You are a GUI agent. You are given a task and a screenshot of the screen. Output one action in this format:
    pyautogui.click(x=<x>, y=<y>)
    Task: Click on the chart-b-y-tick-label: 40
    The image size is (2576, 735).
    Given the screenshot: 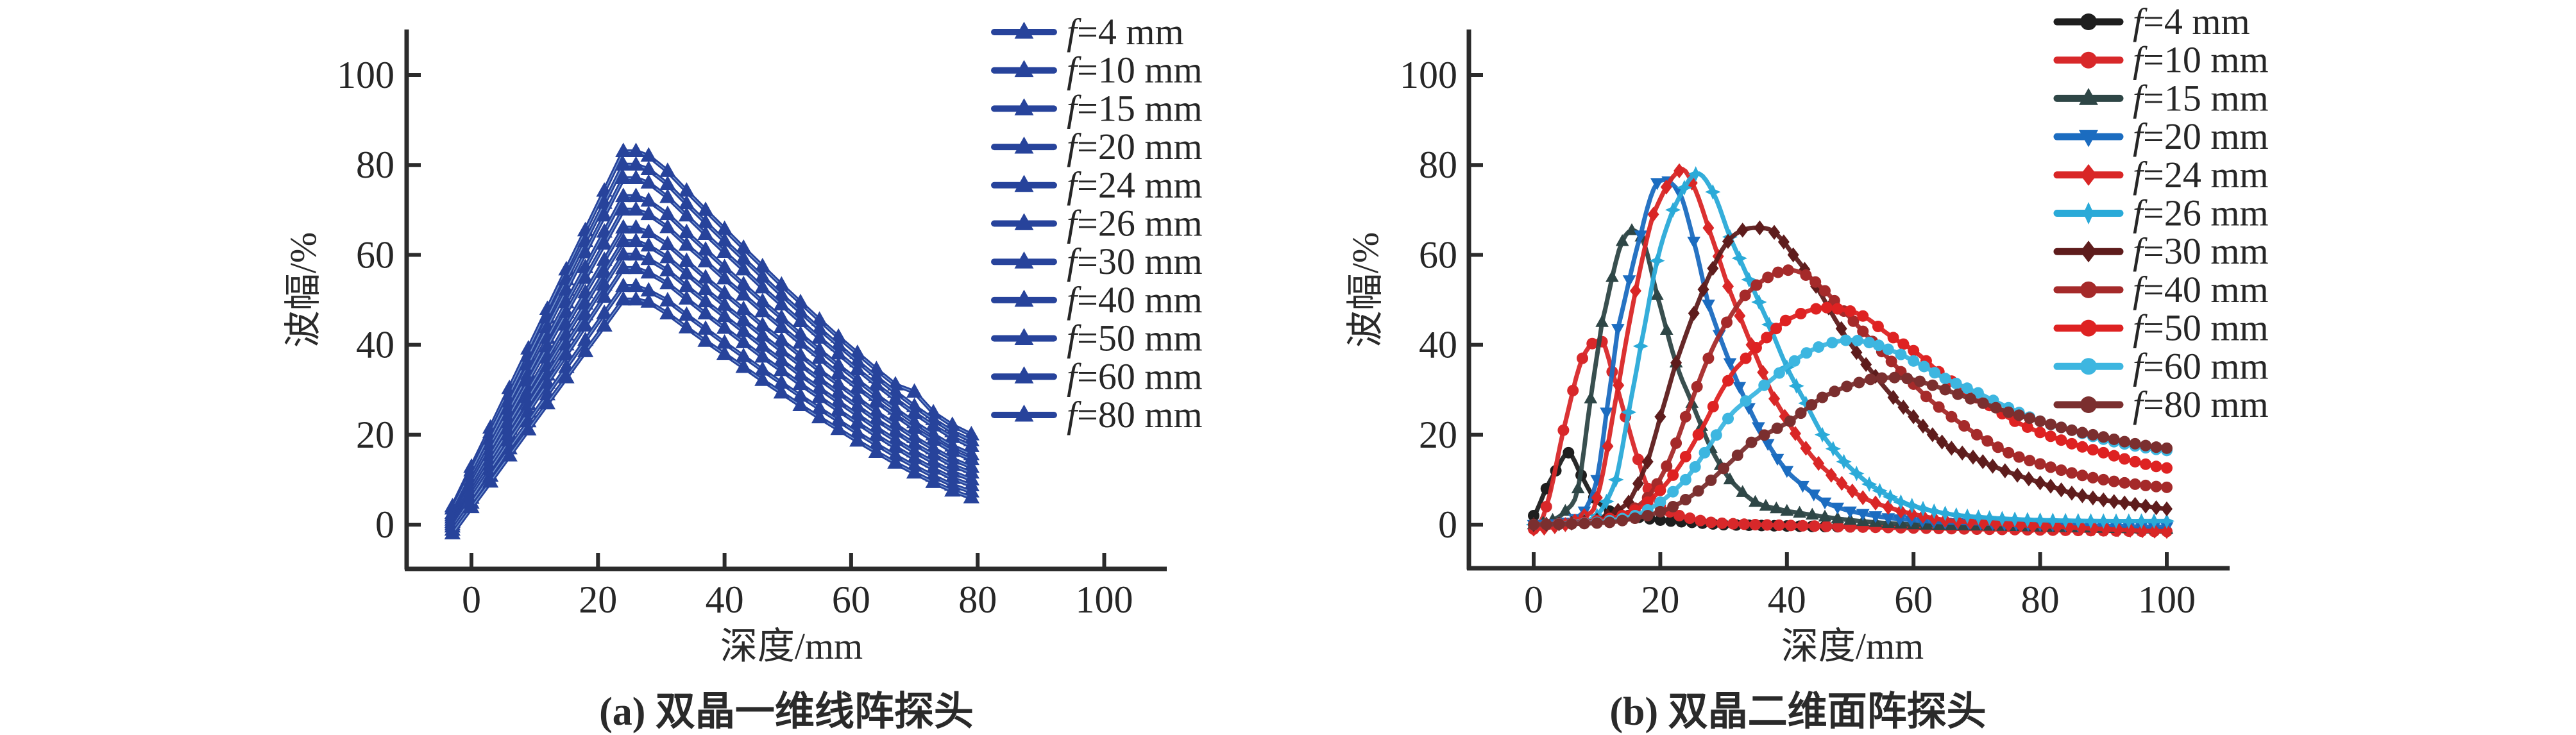 What is the action you would take?
    pyautogui.click(x=1438, y=345)
    